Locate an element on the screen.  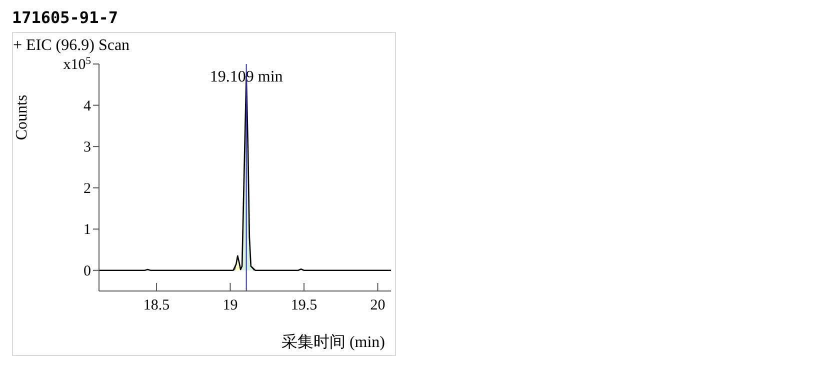
x-tick-label: 20 is located at coordinates (378, 306).